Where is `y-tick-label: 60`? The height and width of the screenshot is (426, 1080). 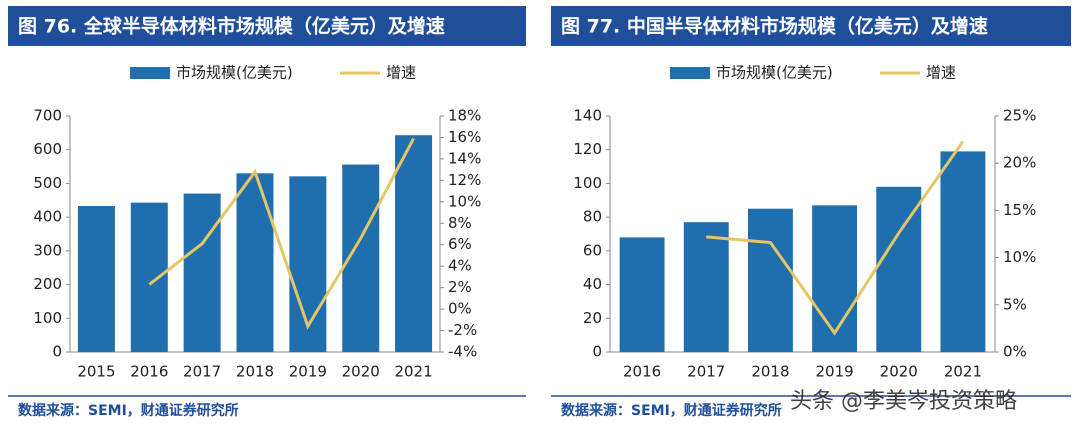
y-tick-label: 60 is located at coordinates (592, 250).